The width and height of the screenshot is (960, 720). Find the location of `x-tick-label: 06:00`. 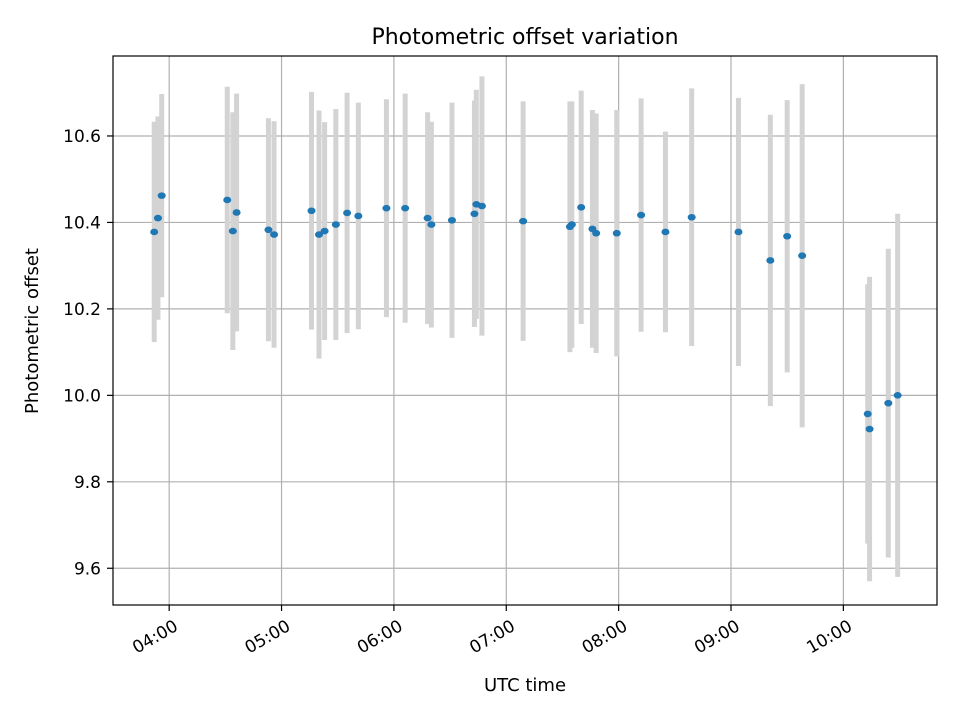

x-tick-label: 06:00 is located at coordinates (380, 637).